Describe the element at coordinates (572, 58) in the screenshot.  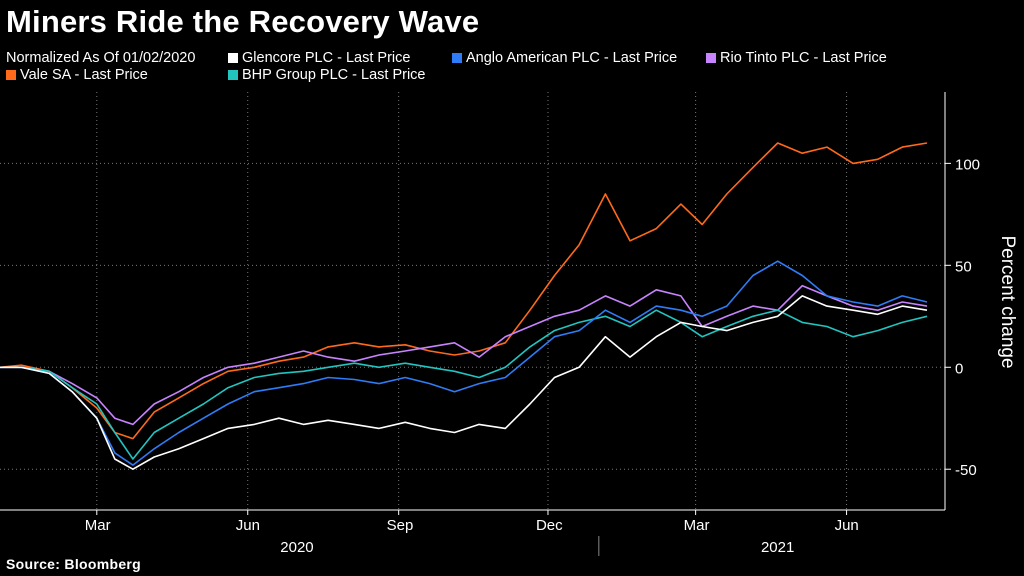
I see `legend-label-anglo-american: Anglo American PLC - Last Price` at that location.